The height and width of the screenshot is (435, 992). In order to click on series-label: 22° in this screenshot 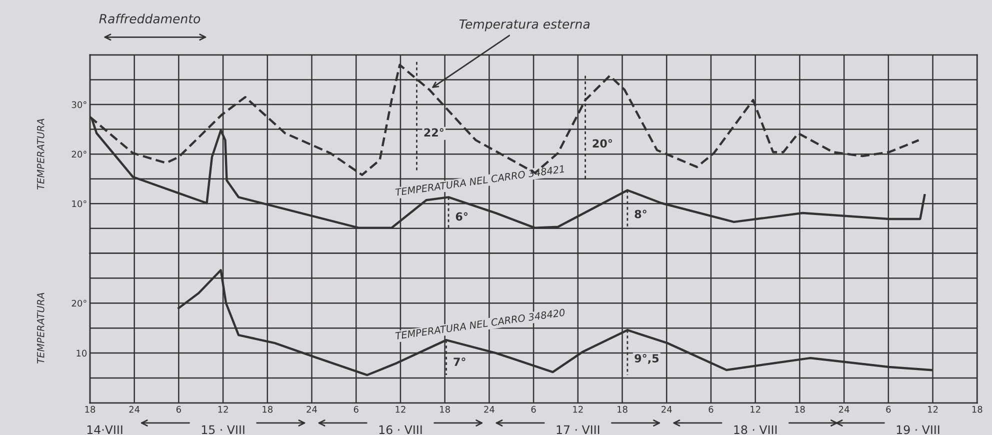, I will do `click(434, 132)`.